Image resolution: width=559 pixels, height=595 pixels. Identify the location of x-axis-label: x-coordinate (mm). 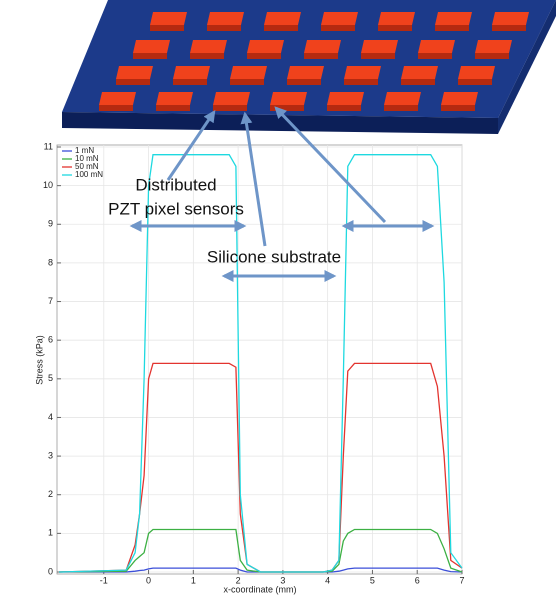
(259, 589).